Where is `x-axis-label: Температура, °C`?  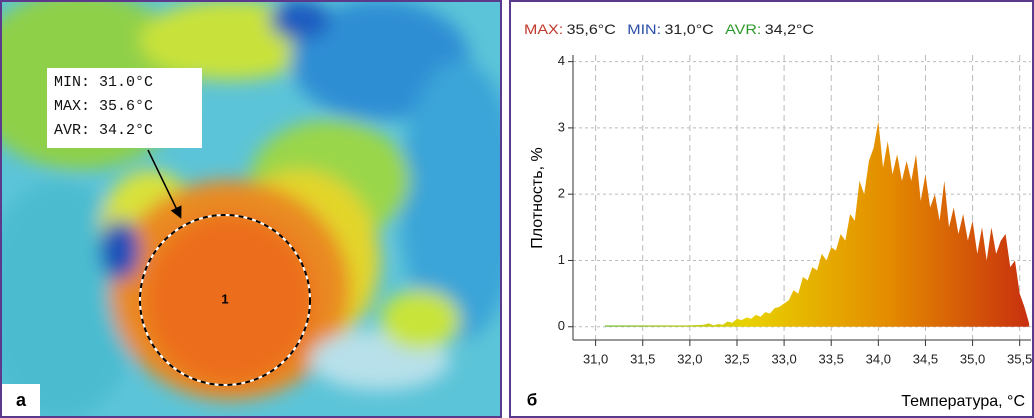 x-axis-label: Температура, °C is located at coordinates (963, 401).